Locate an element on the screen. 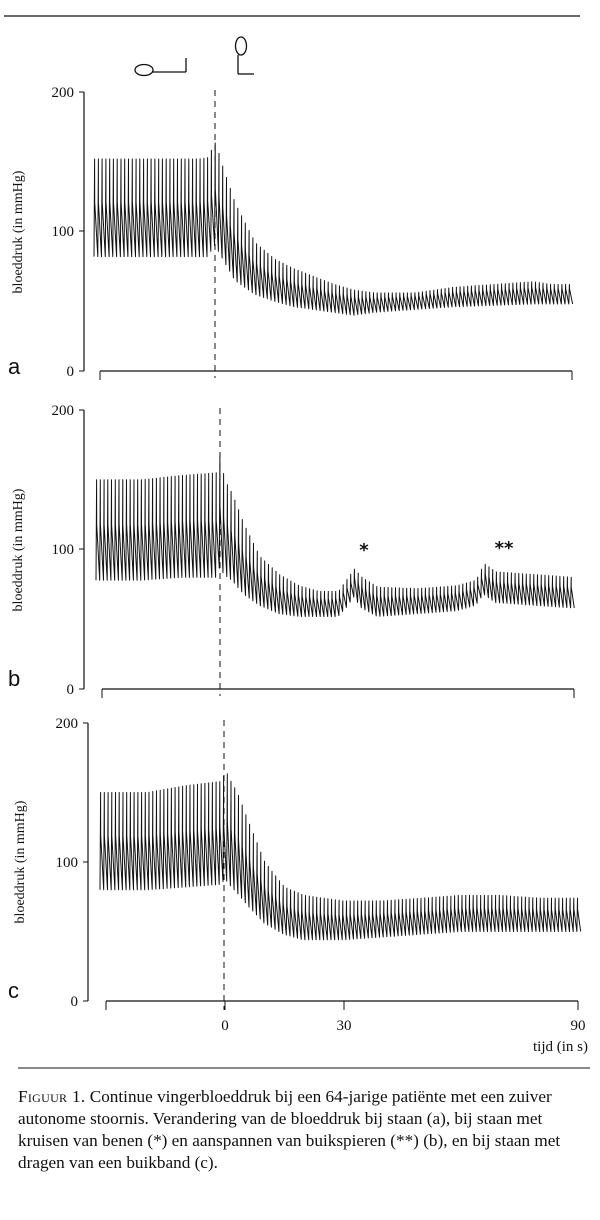  annotation-abdominal-tension: ** is located at coordinates (504, 548).